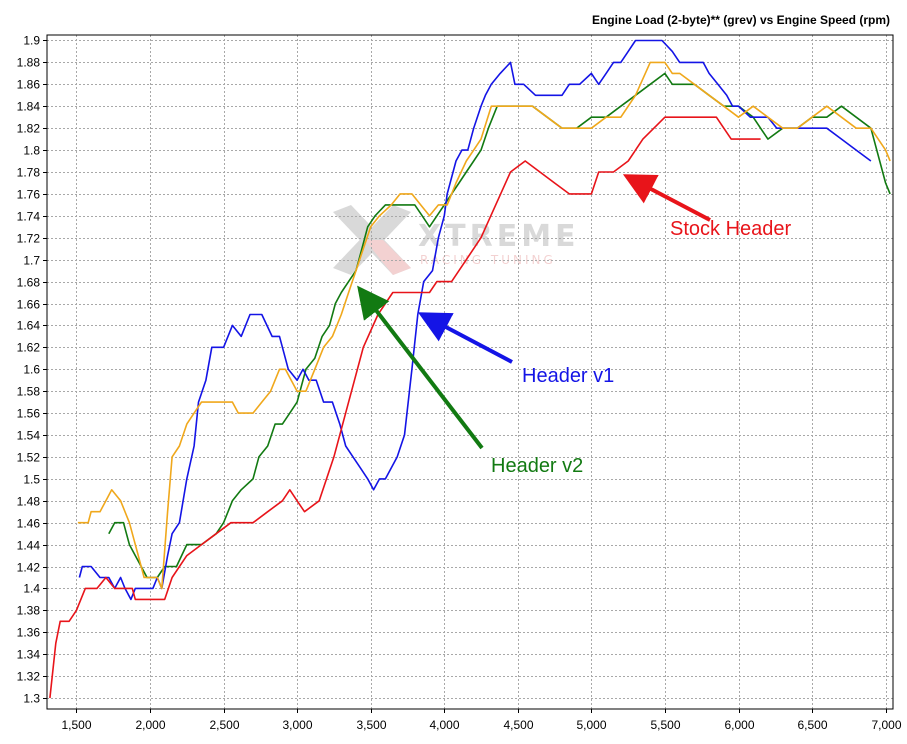 The height and width of the screenshot is (744, 907). I want to click on annotation-label: Stock Header, so click(731, 229).